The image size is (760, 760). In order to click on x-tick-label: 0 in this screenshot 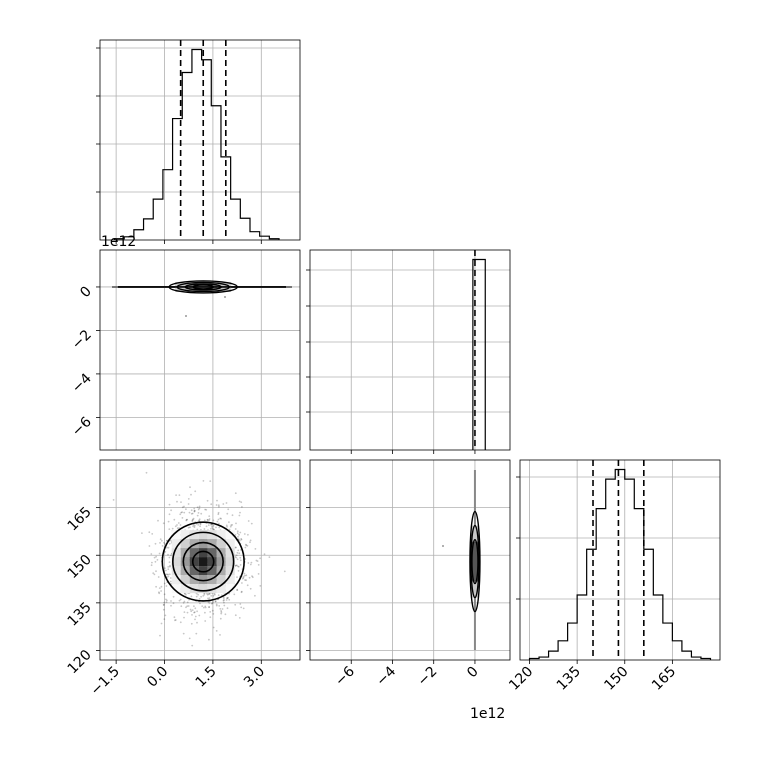, I will do `click(473, 673)`.